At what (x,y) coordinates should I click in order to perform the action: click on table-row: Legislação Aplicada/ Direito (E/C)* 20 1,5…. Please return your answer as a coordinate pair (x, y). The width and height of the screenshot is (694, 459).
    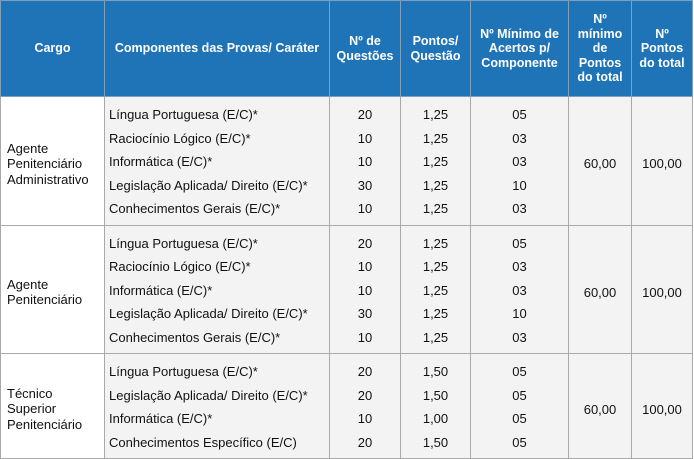
    Looking at the image, I should click on (347, 395).